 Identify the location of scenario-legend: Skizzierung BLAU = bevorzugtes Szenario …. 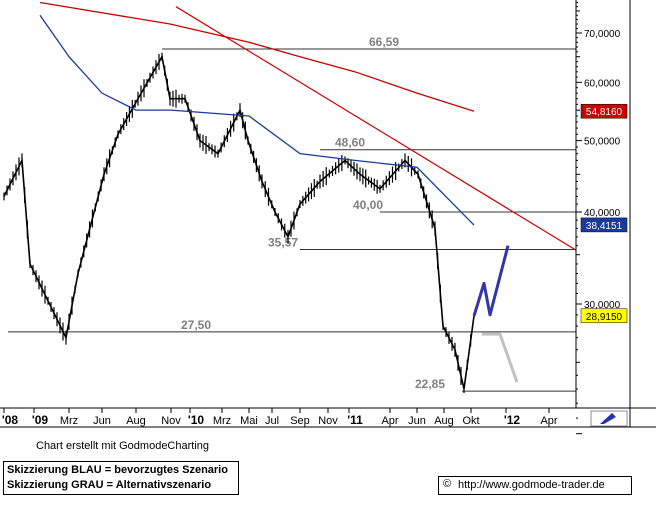
(121, 478).